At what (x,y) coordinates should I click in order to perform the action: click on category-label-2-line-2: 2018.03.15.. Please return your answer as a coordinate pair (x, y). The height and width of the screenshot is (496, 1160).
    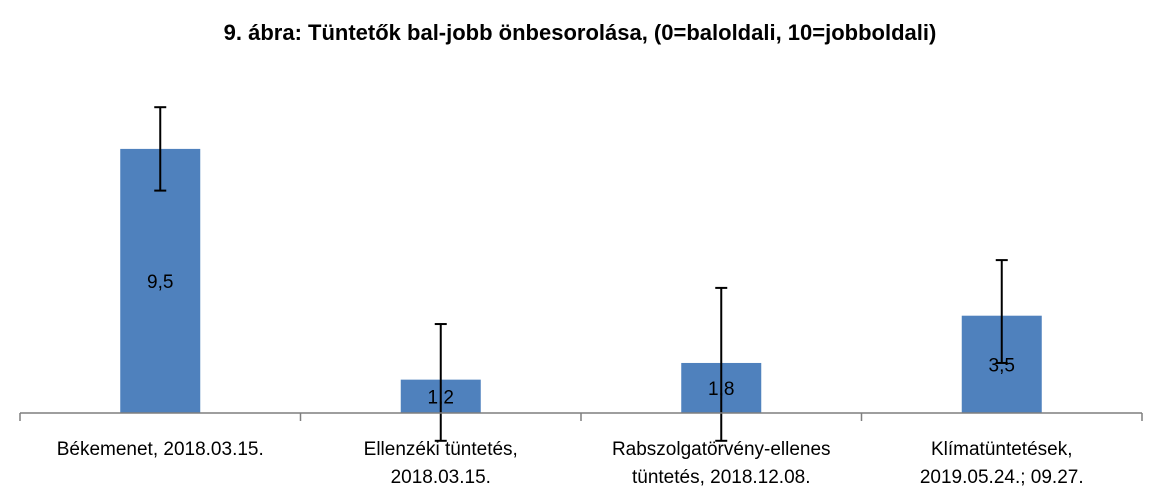
    Looking at the image, I should click on (441, 477).